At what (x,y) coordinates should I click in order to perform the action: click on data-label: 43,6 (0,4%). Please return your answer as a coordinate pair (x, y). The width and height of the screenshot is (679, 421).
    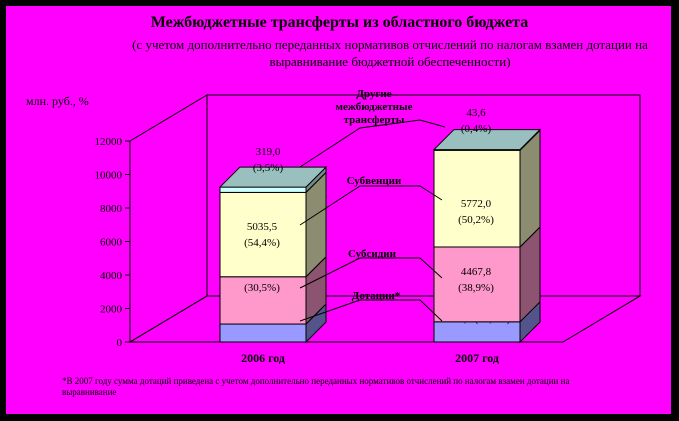
    Looking at the image, I should click on (476, 121).